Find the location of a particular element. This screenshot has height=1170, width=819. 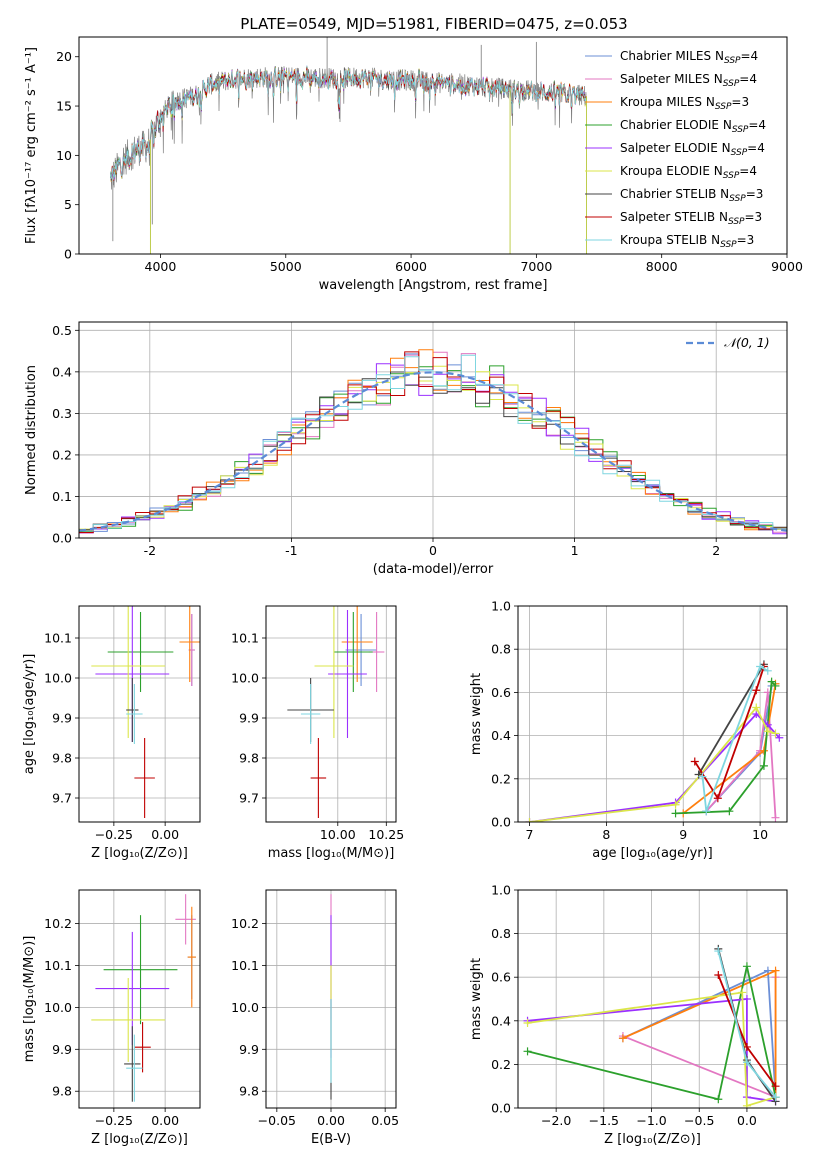

weight-line-kroupa-stelib is located at coordinates (735, 738).